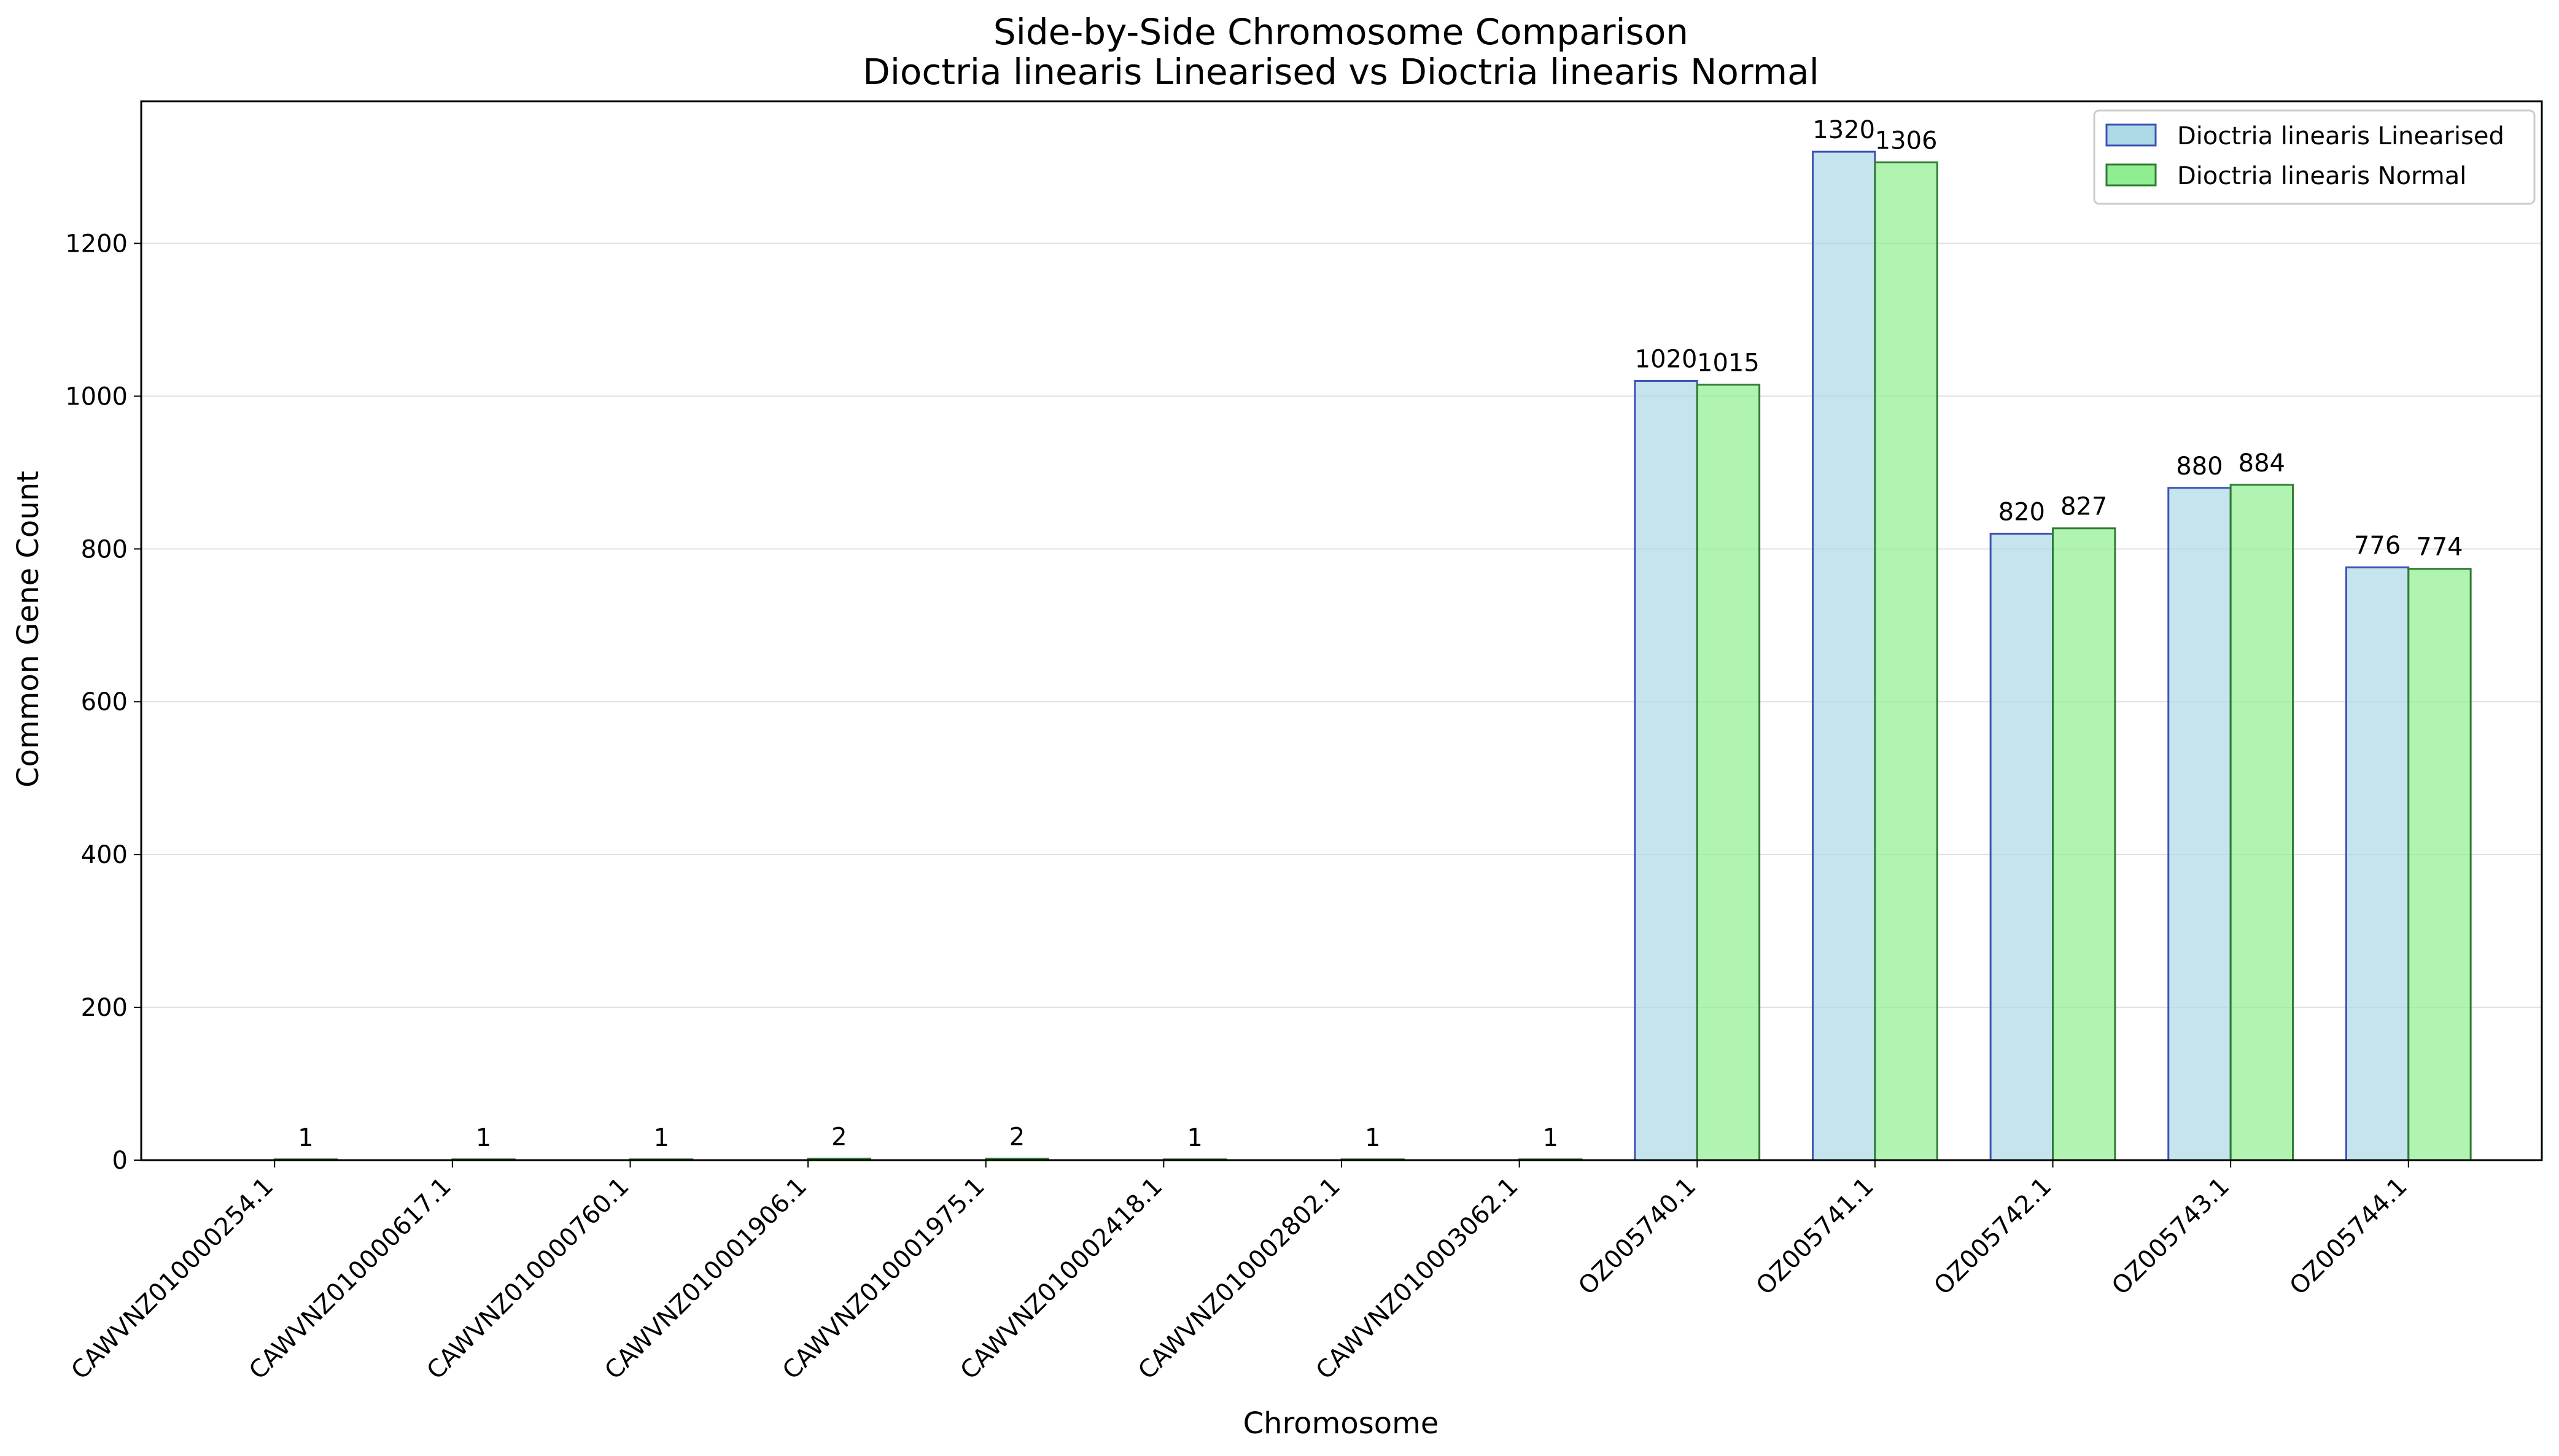 This screenshot has height=1456, width=2559. Describe the element at coordinates (1666, 360) in the screenshot. I see `data-label-linearised-8: 1020` at that location.